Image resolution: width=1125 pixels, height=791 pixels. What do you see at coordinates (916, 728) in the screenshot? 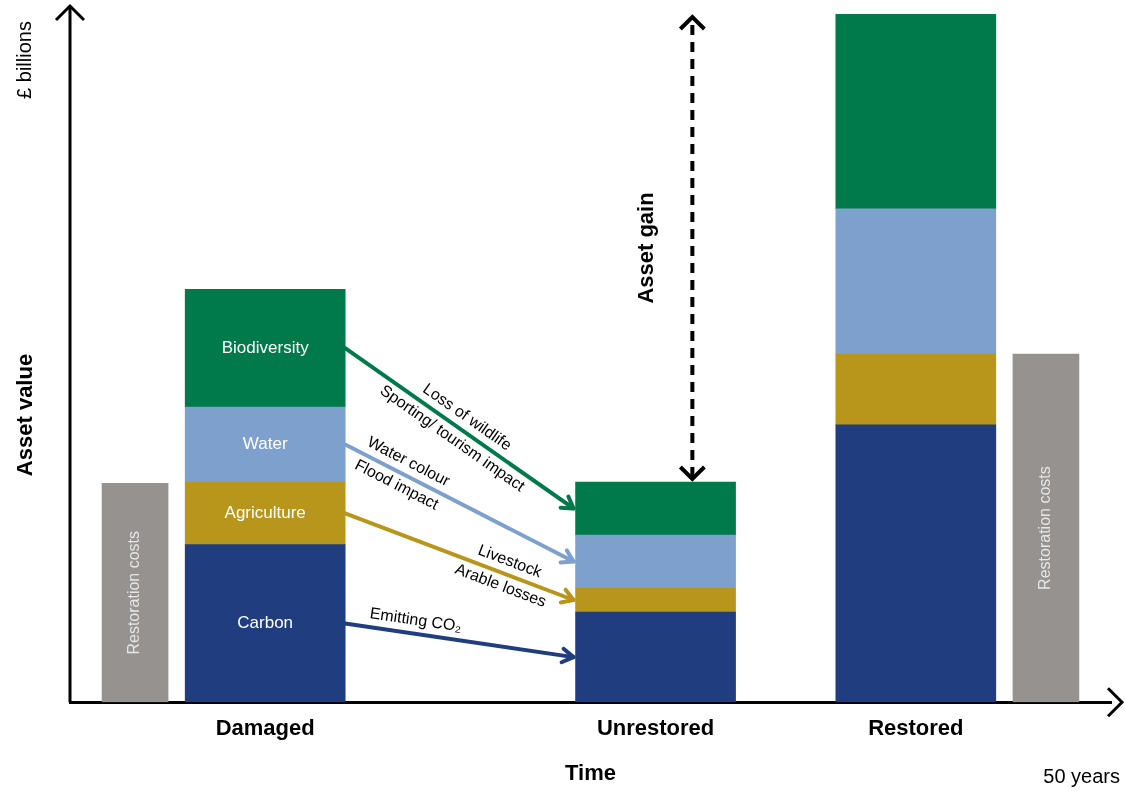
I see `x-tick-label: Restored` at bounding box center [916, 728].